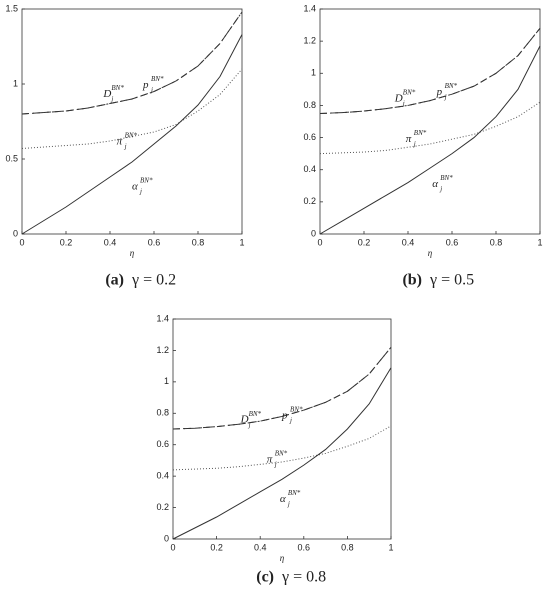  Describe the element at coordinates (11, 158) in the screenshot. I see `y-tick-label: 0.5` at that location.